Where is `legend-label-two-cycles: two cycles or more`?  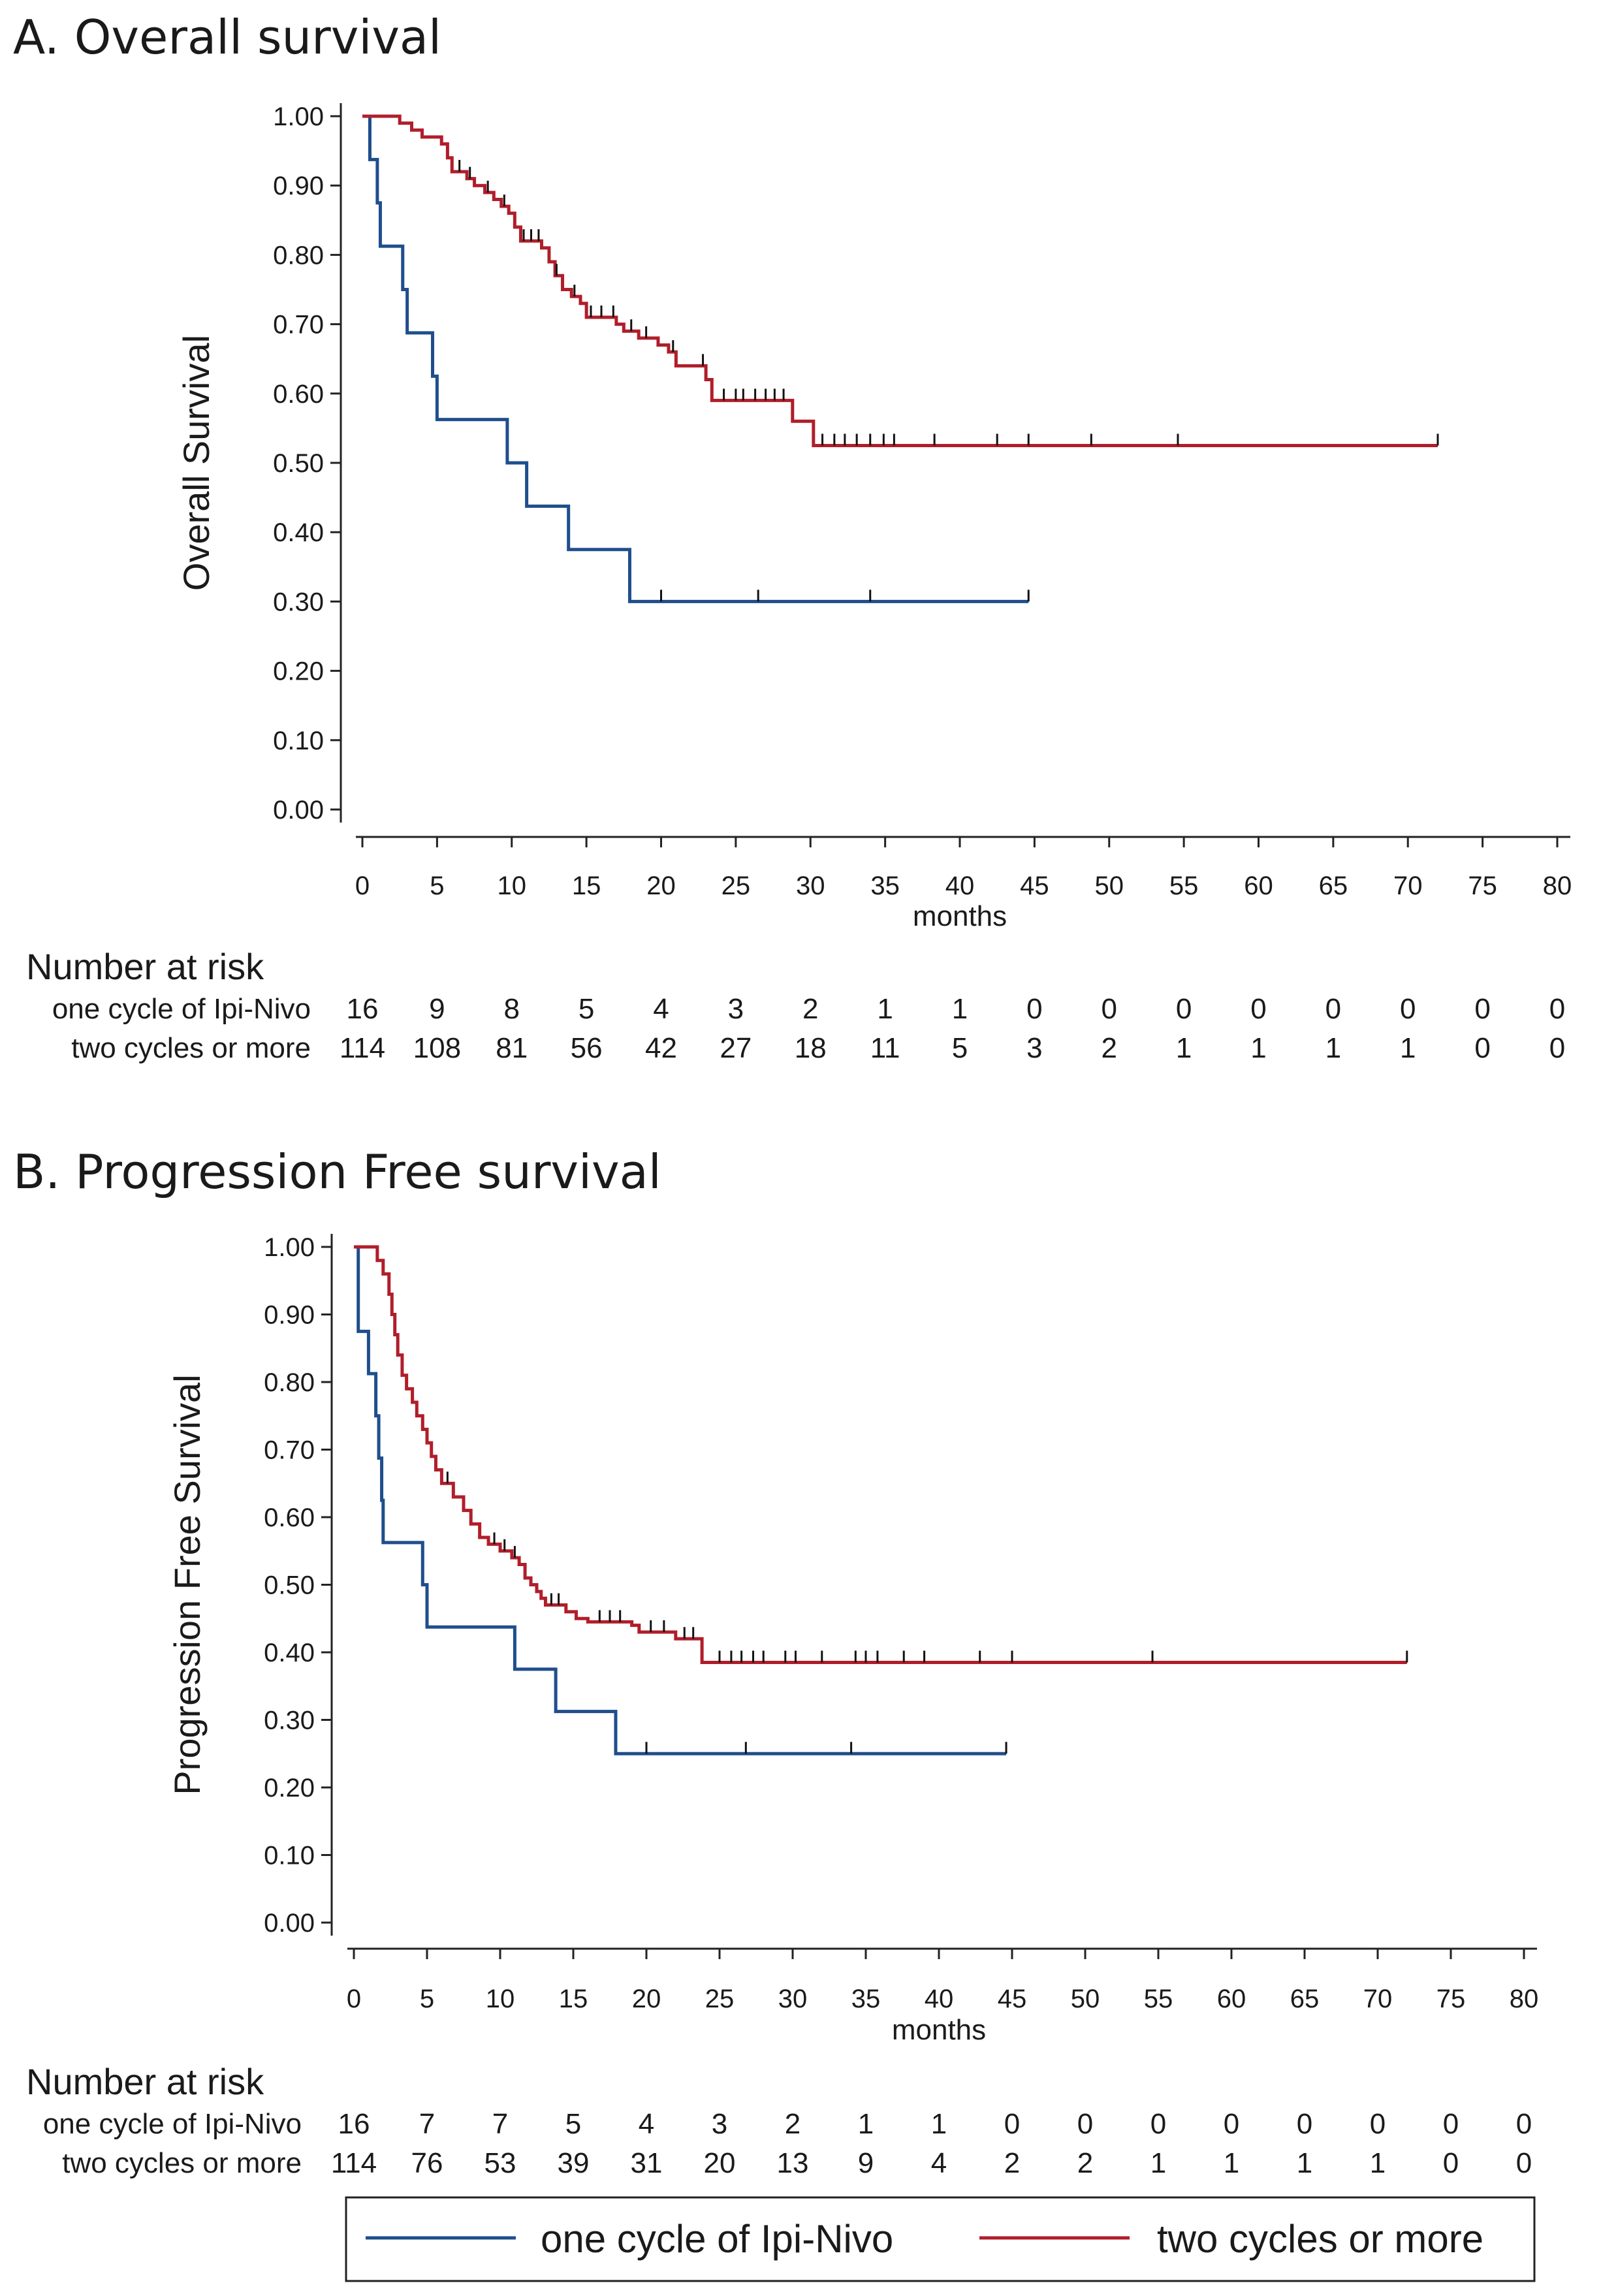
legend-label-two-cycles: two cycles or more is located at coordinates (1320, 2239).